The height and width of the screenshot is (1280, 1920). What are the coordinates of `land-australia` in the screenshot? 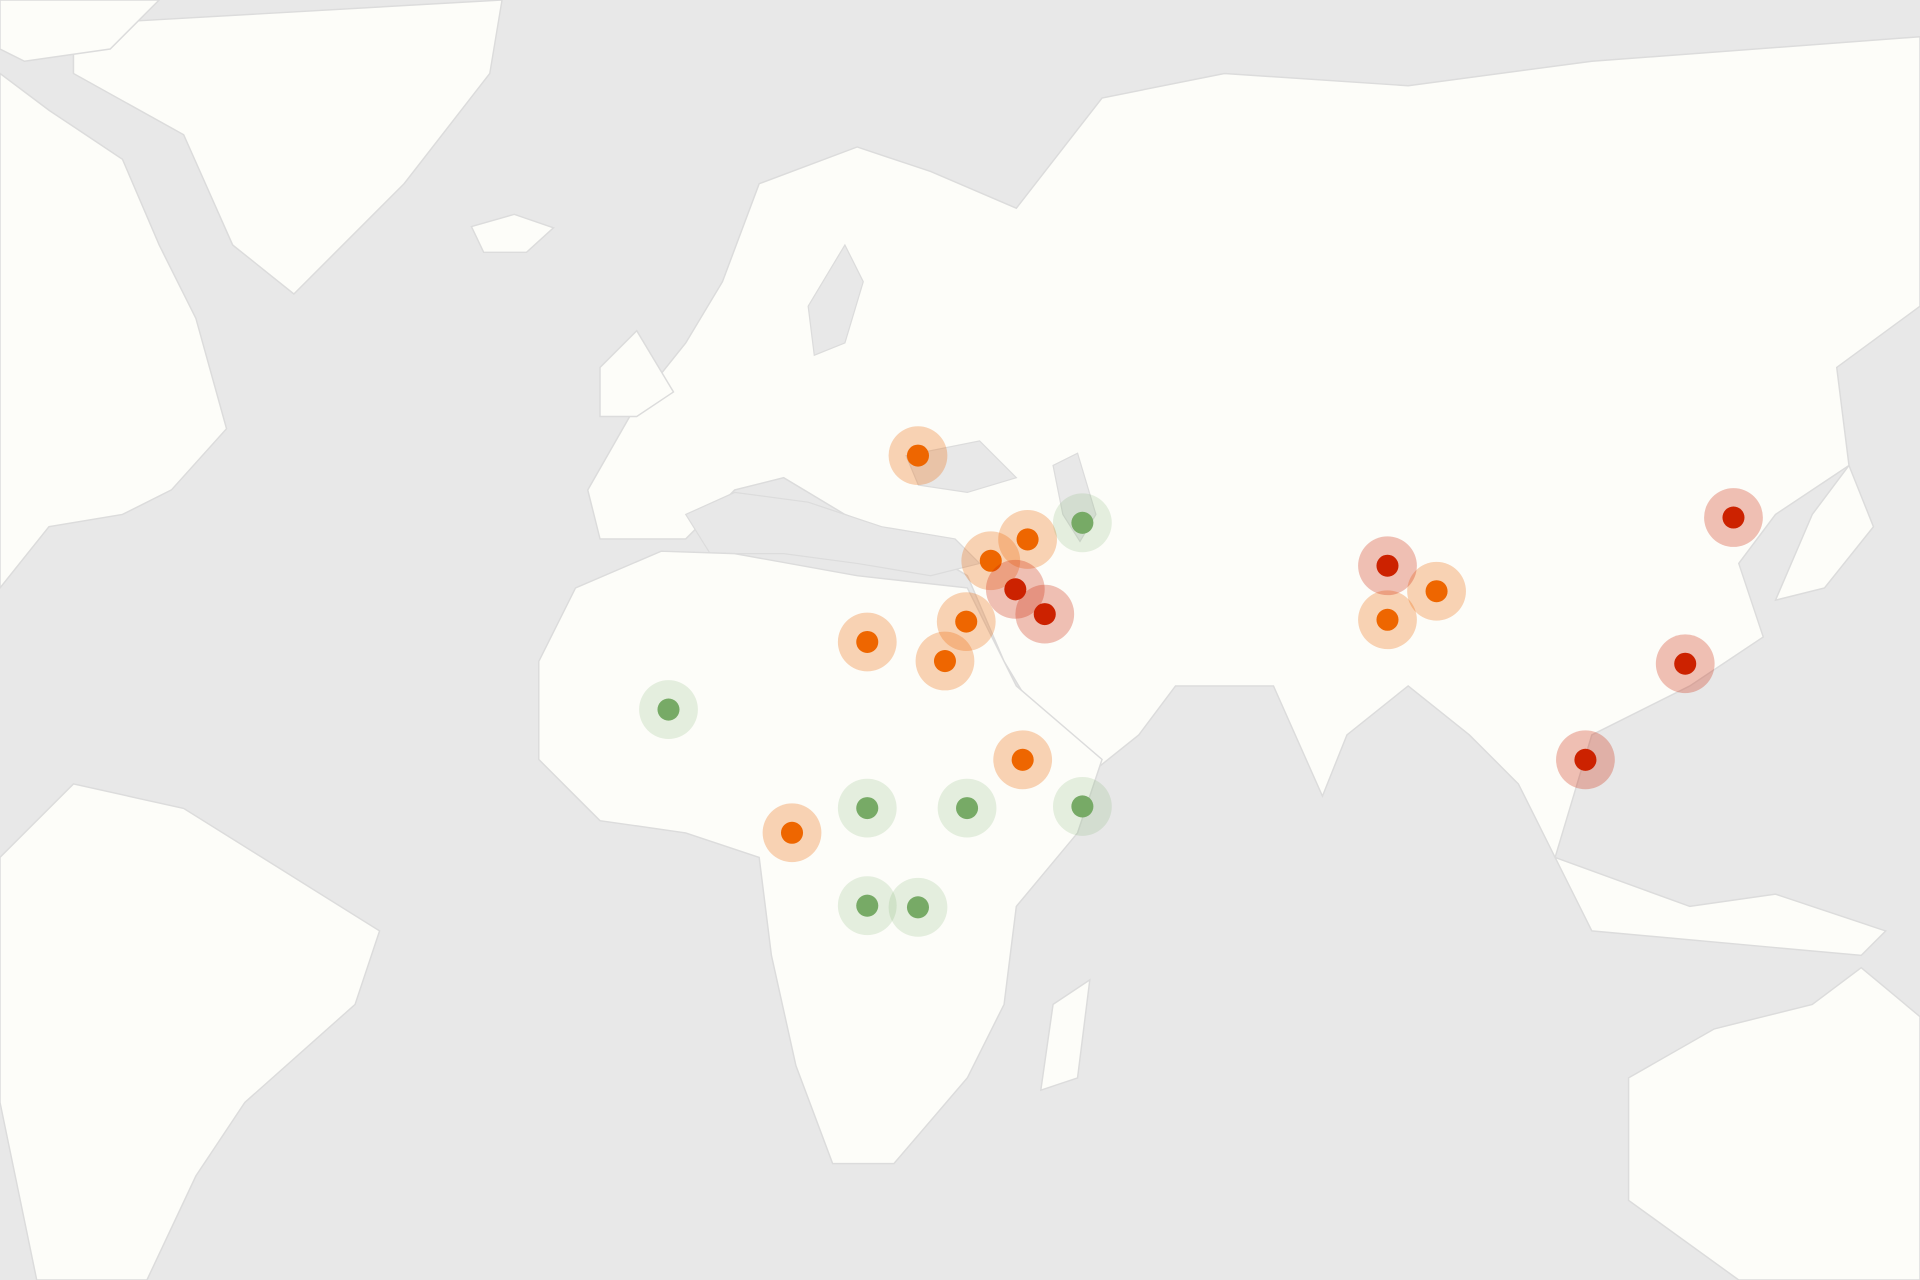 It's located at (1773, 1123).